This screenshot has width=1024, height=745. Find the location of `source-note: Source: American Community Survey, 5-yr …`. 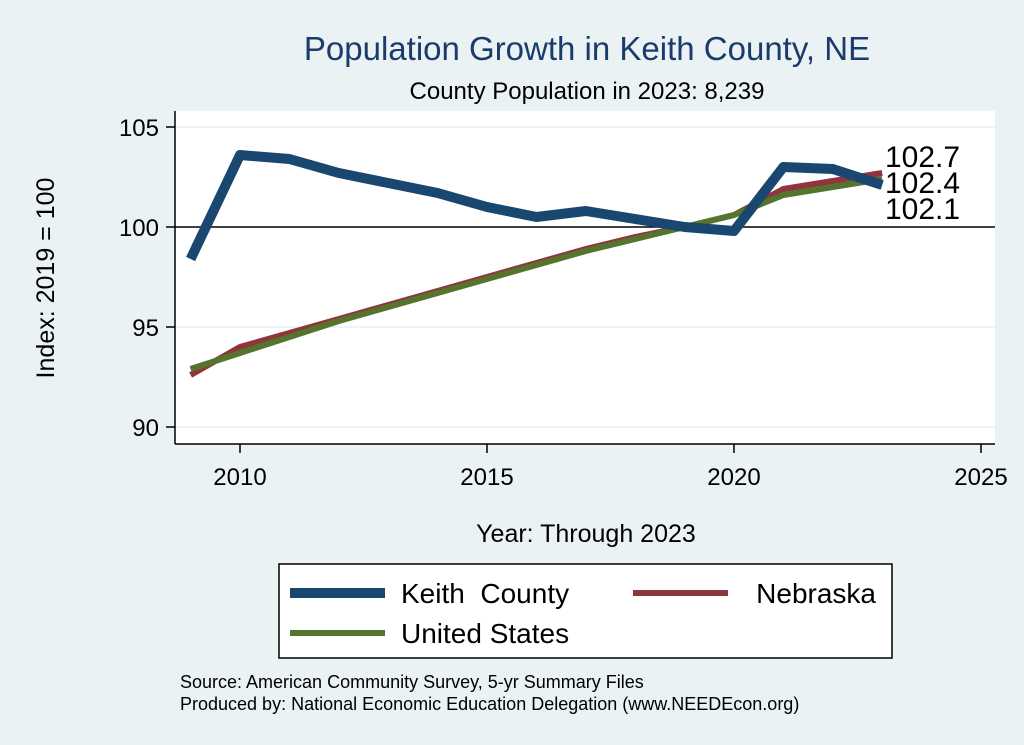

source-note: Source: American Community Survey, 5-yr … is located at coordinates (412, 682).